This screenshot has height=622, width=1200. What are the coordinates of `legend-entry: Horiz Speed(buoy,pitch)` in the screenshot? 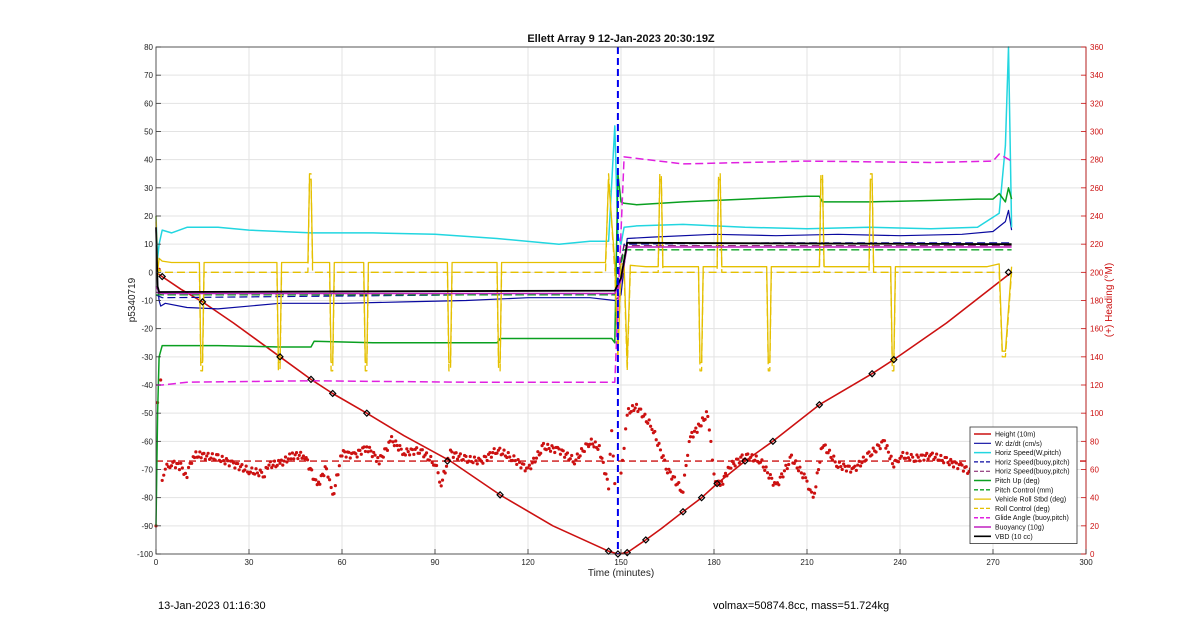 It's located at (1032, 472).